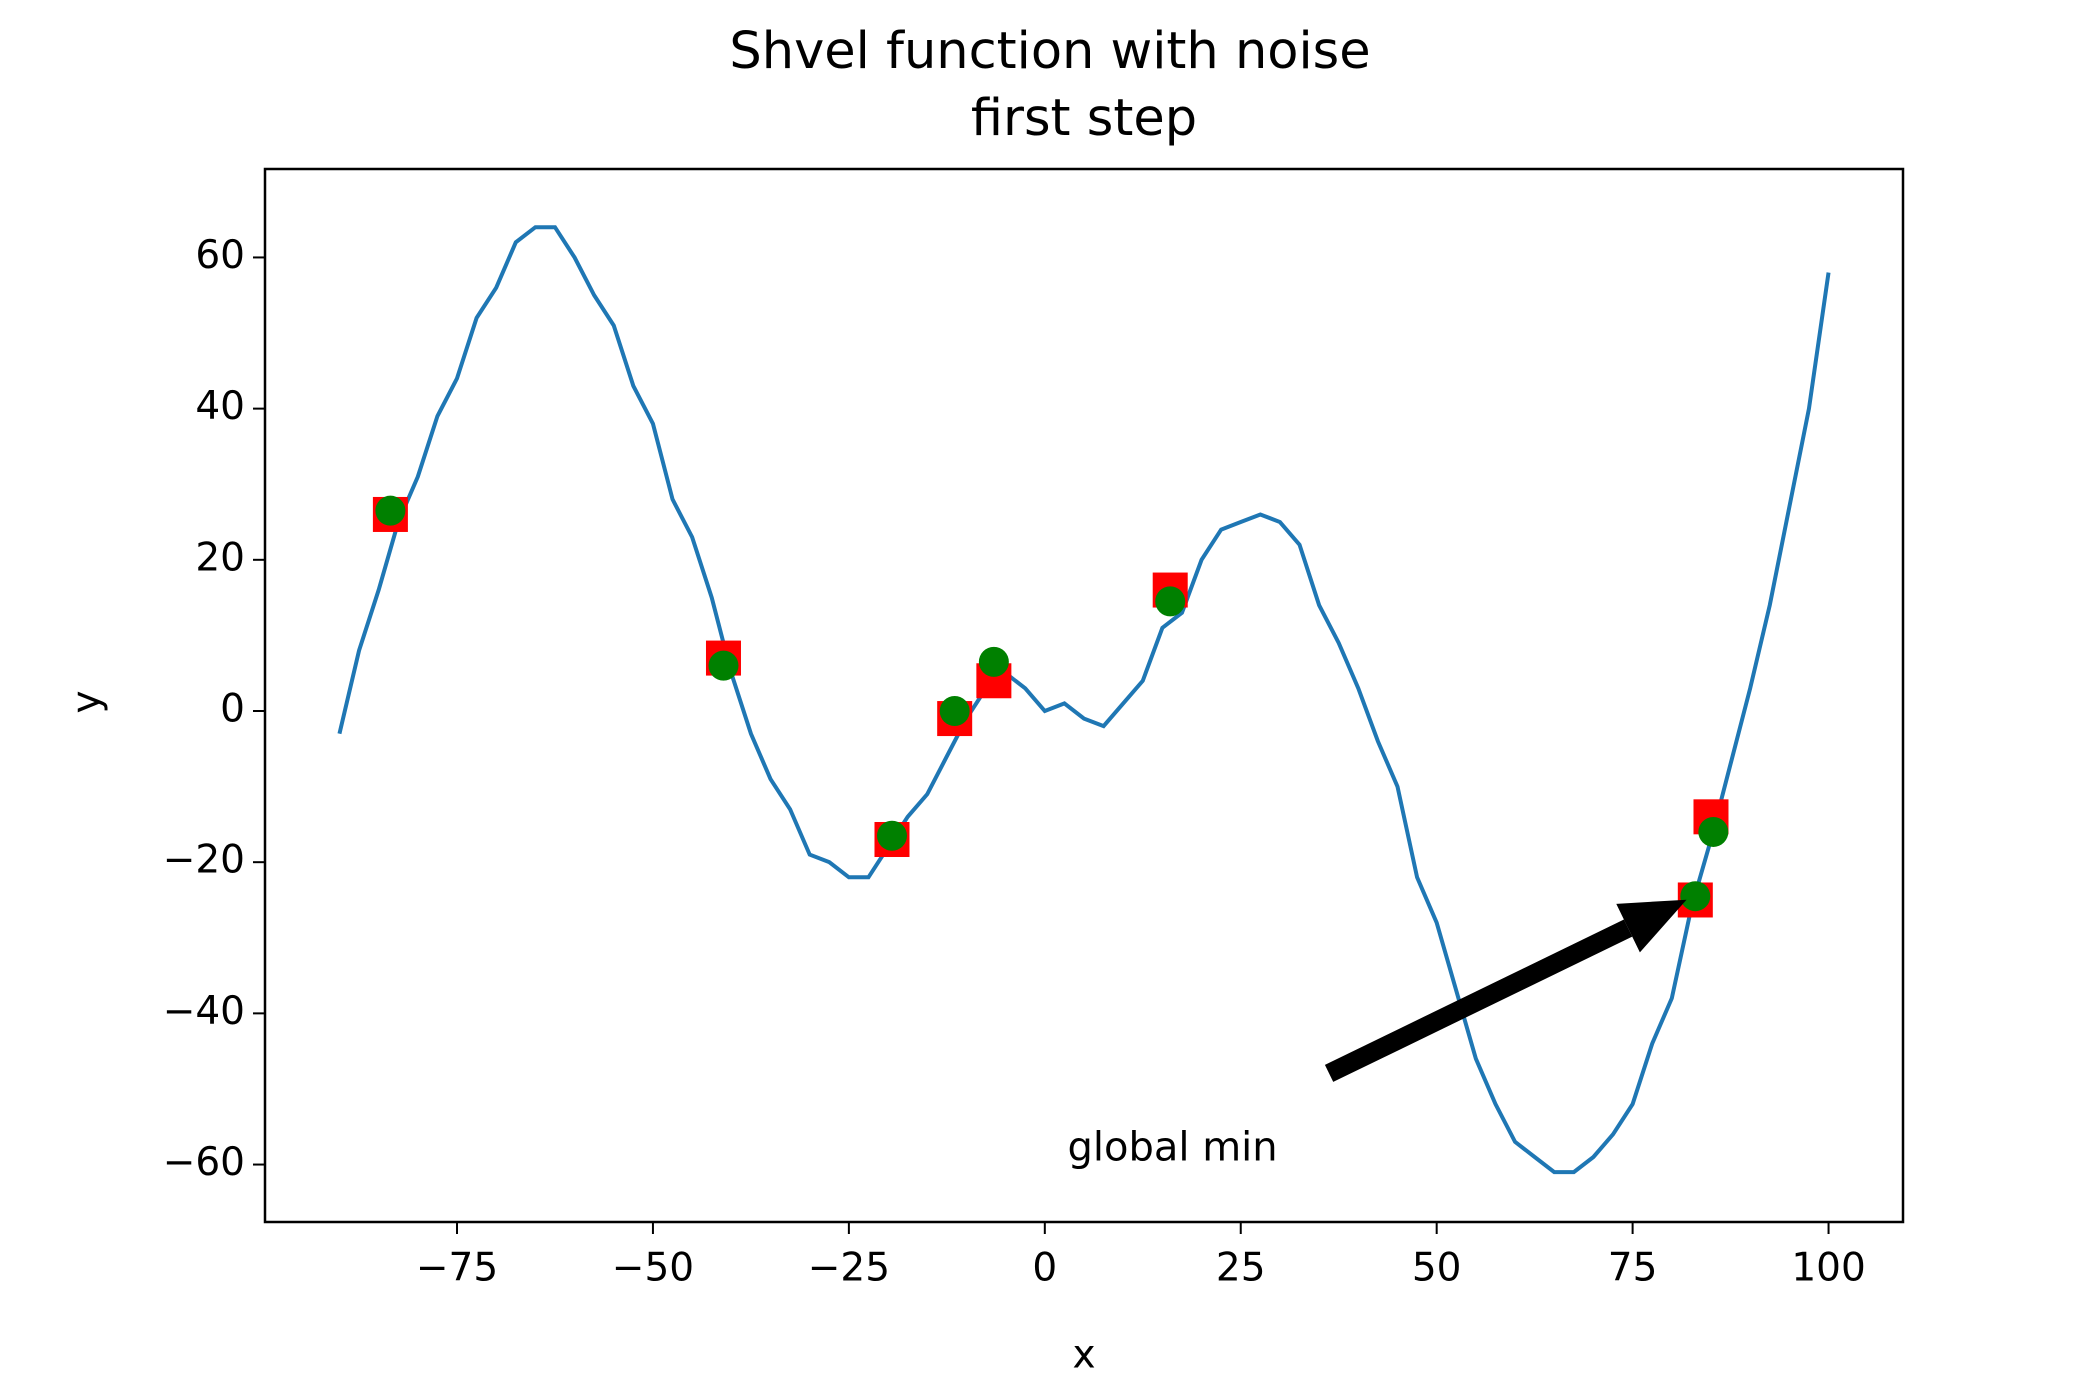 This screenshot has height=1400, width=2100. What do you see at coordinates (1437, 1268) in the screenshot?
I see `x-tick-label: 50` at bounding box center [1437, 1268].